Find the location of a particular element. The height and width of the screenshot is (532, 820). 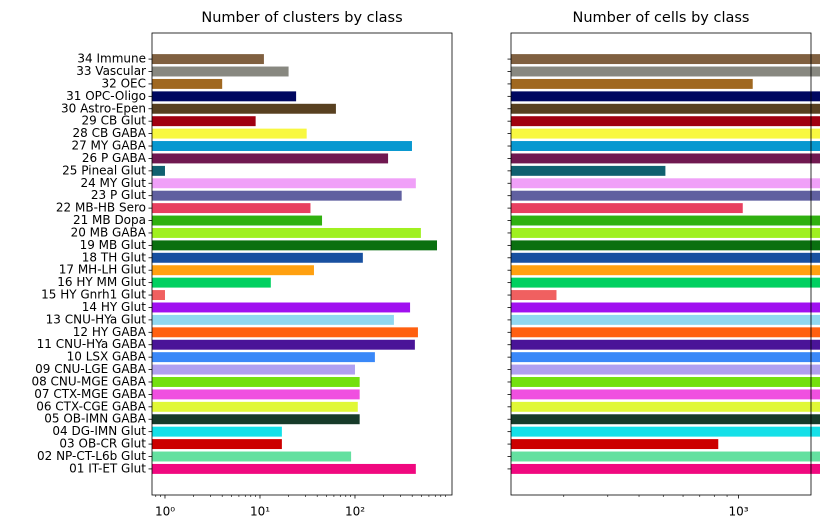

y-tick-label: 24 MY Glut is located at coordinates (113, 183).